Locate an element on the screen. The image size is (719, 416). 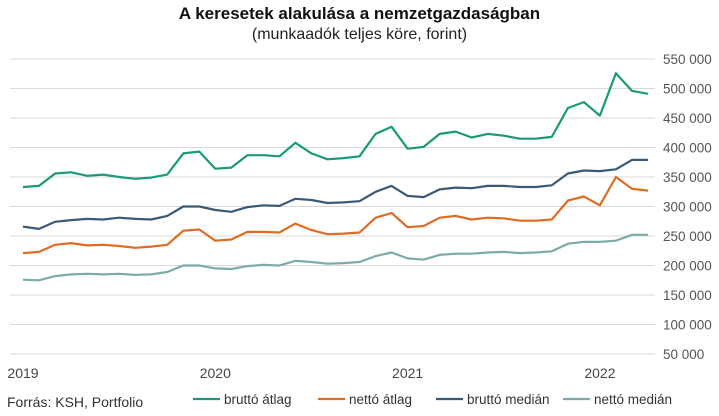
chart-subtitle: (munkaadók teljes köre, forint) is located at coordinates (359, 34).